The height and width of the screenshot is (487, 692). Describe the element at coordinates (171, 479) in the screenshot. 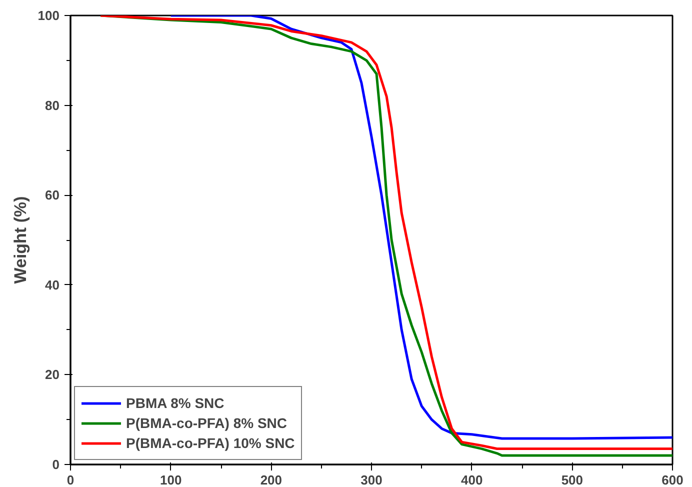

I see `x-tick-label: 100` at that location.